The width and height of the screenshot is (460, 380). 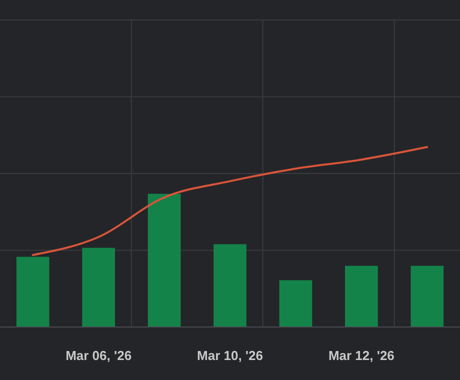 I want to click on x-tick-label: Mar 06, '26, so click(x=99, y=355).